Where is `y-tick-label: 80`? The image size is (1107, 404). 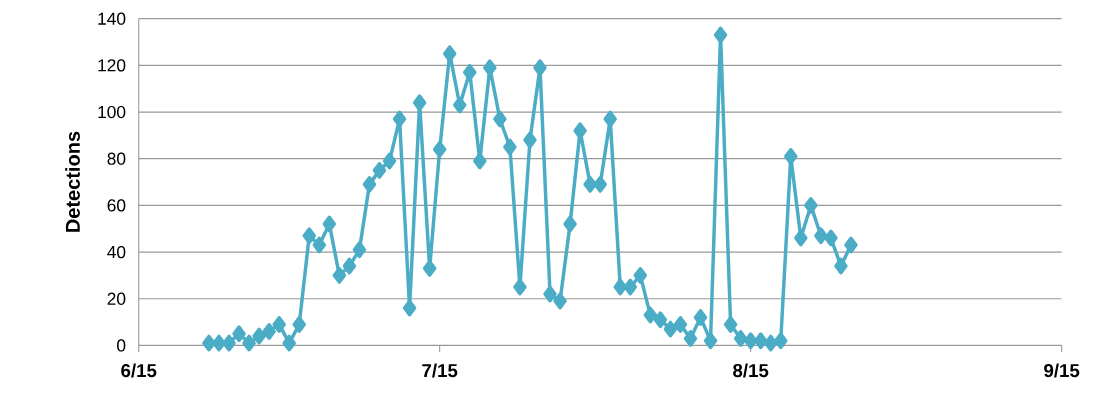
y-tick-label: 80 is located at coordinates (116, 158).